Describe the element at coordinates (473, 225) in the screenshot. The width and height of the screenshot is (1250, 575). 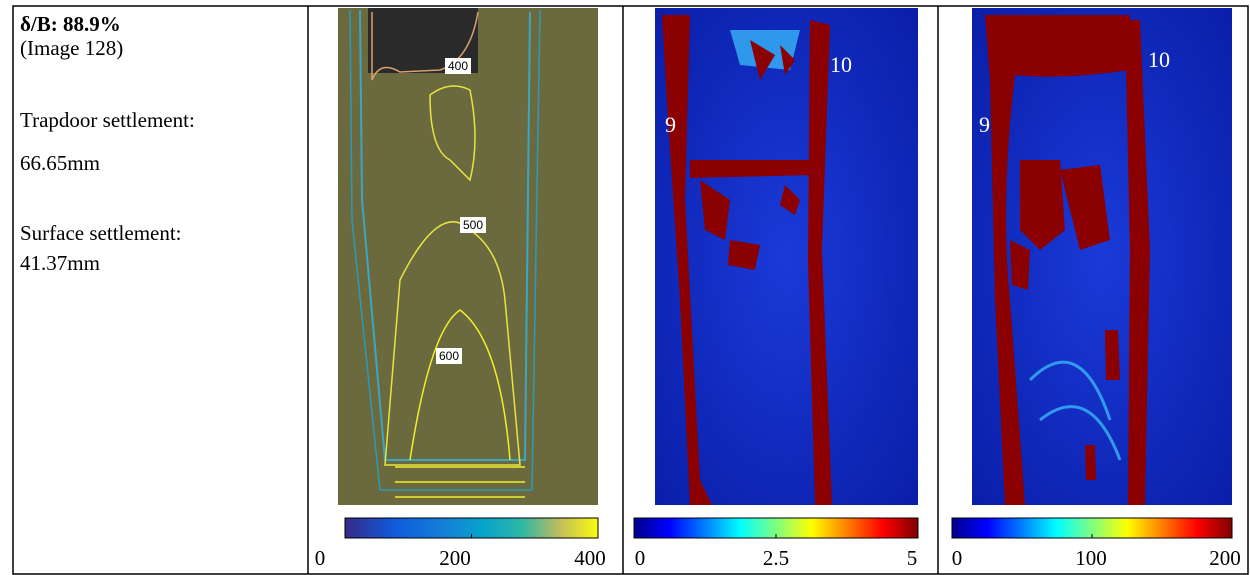
I see `contour-label: 500` at that location.